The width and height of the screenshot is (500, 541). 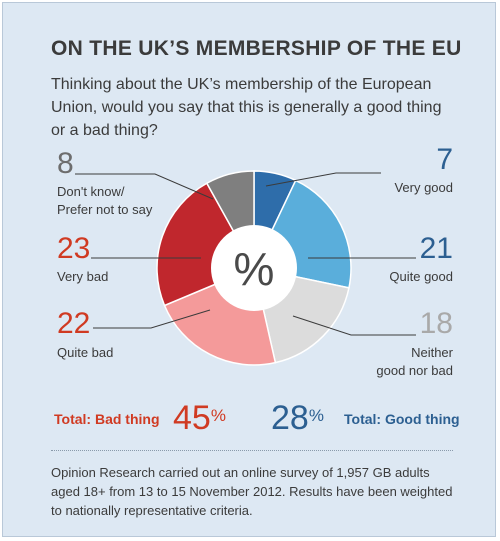 I want to click on quite-good-value: 21, so click(x=436, y=248).